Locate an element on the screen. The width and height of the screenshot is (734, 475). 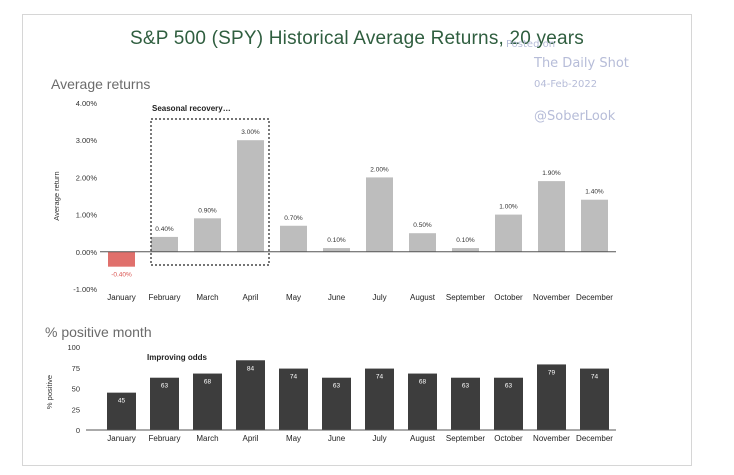
positive-xtick-label: October is located at coordinates (508, 438).